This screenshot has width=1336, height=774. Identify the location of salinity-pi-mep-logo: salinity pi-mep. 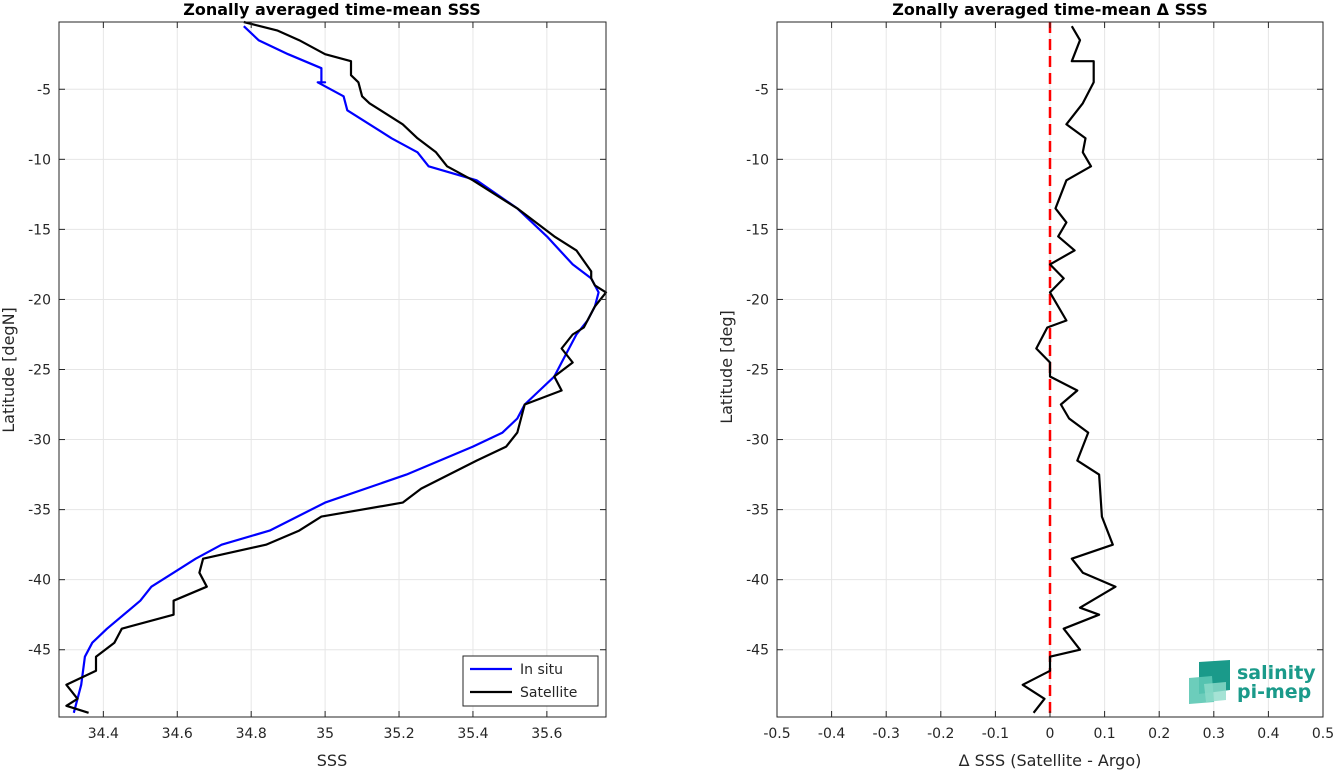
(1252, 682).